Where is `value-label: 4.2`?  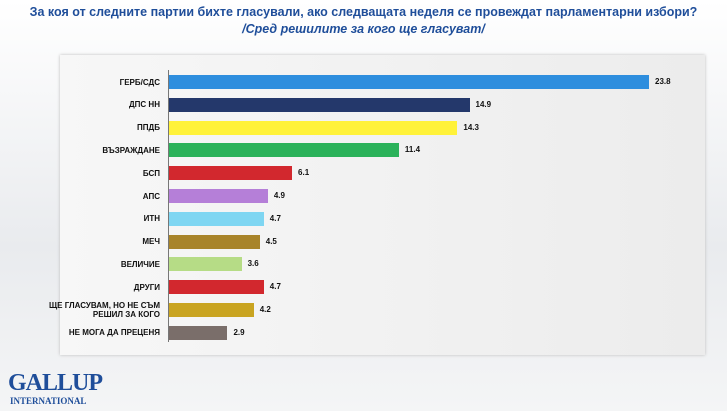
value-label: 4.2 is located at coordinates (265, 309).